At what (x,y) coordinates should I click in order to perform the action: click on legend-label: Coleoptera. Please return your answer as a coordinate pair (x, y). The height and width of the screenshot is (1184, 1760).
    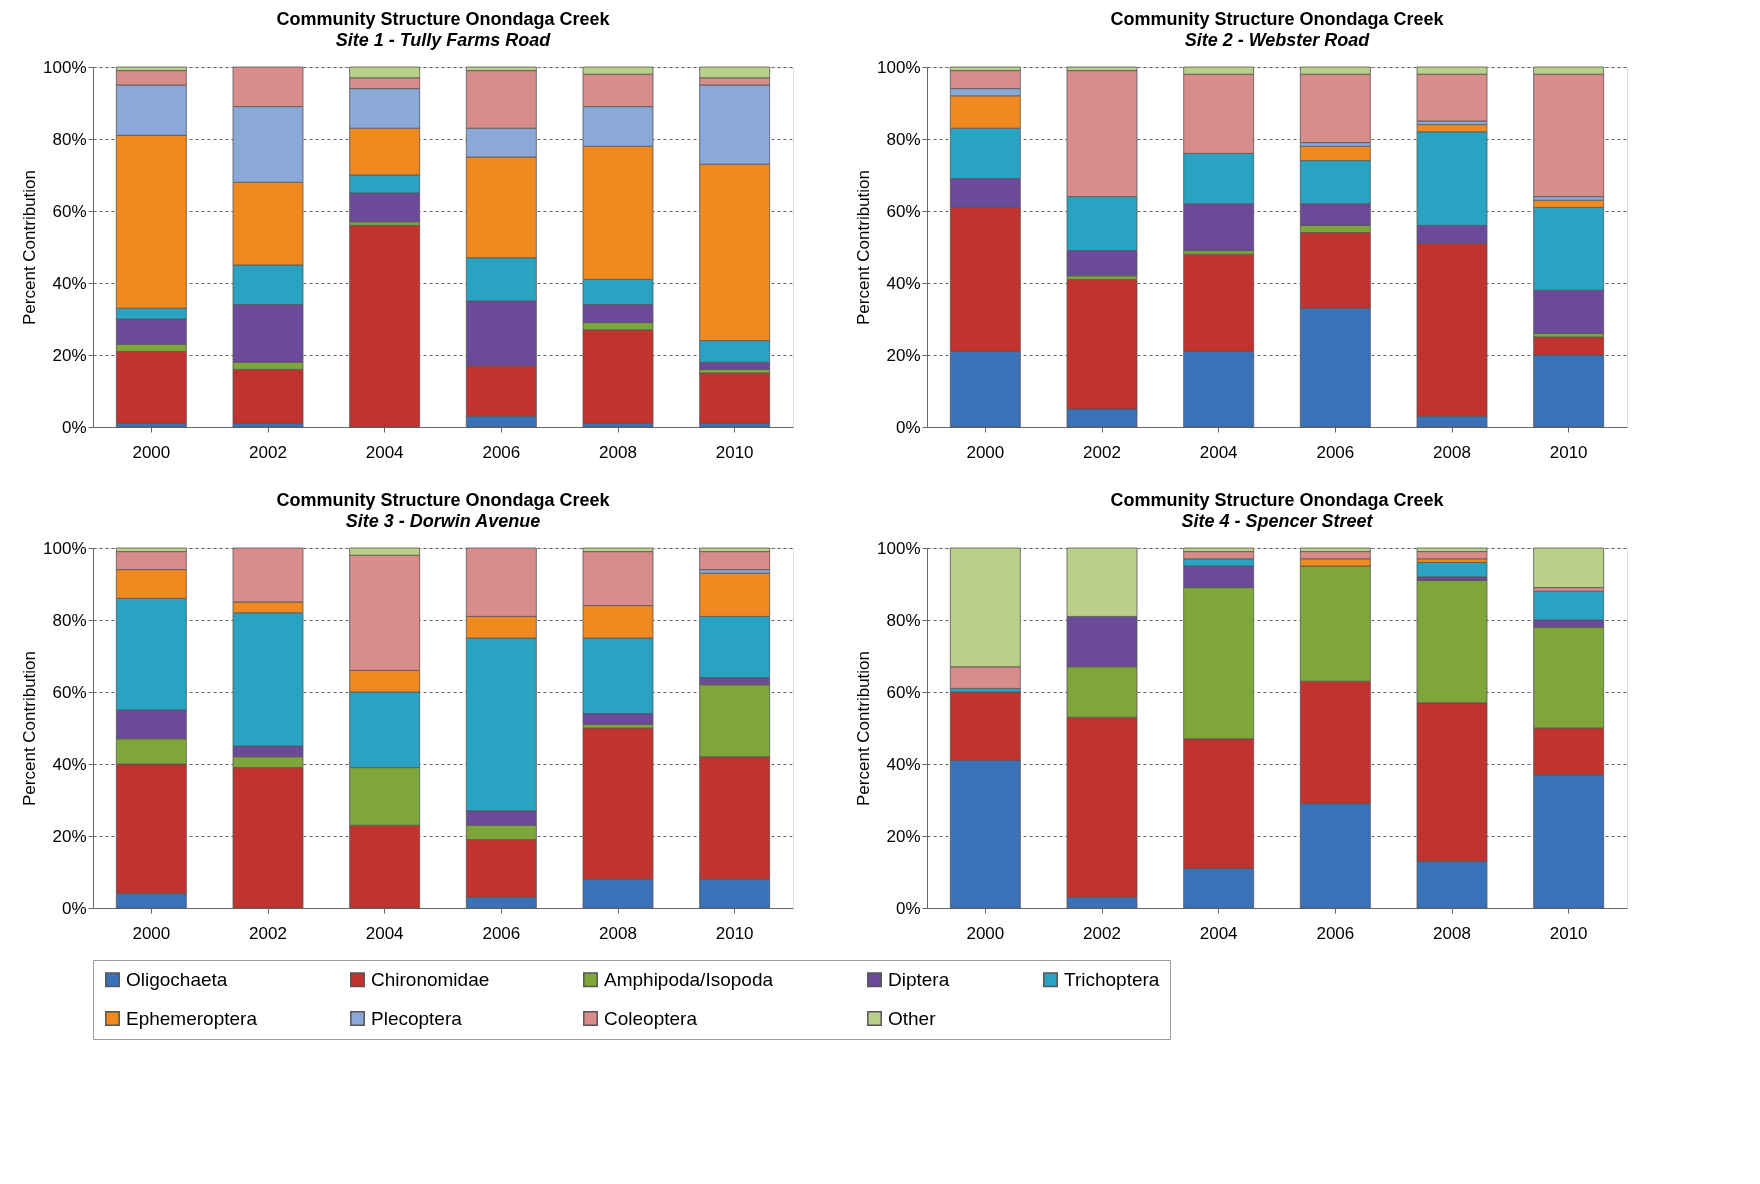
    Looking at the image, I should click on (651, 1018).